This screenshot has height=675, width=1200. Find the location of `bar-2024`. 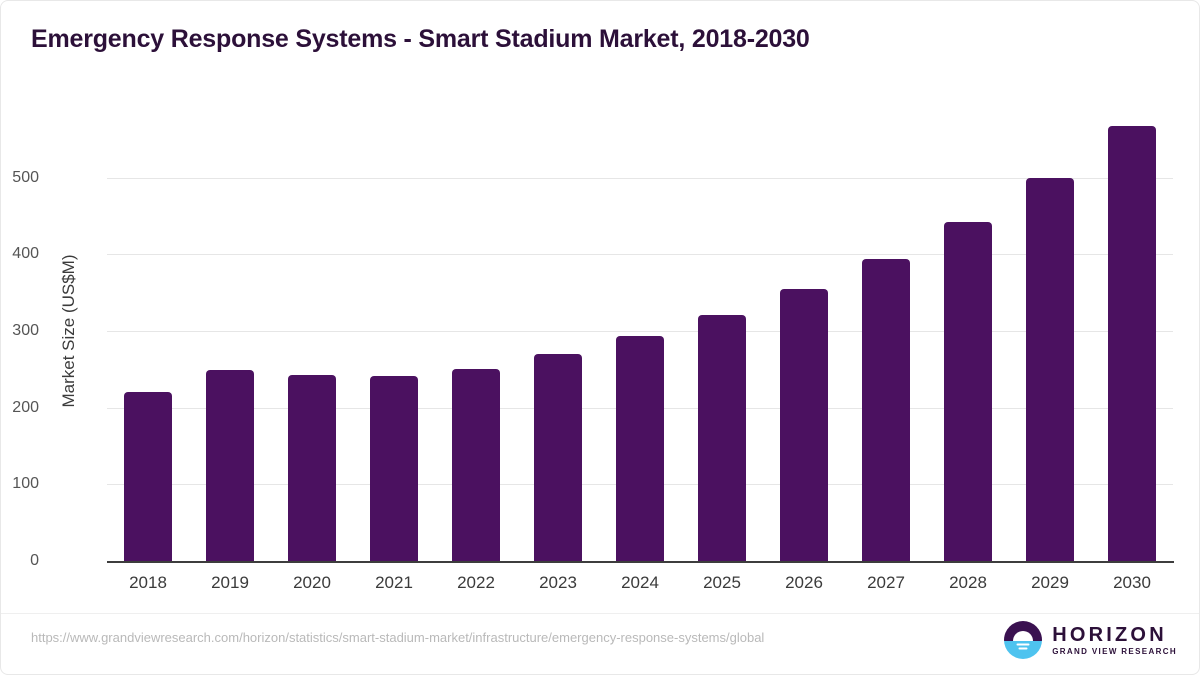

bar-2024 is located at coordinates (640, 448).